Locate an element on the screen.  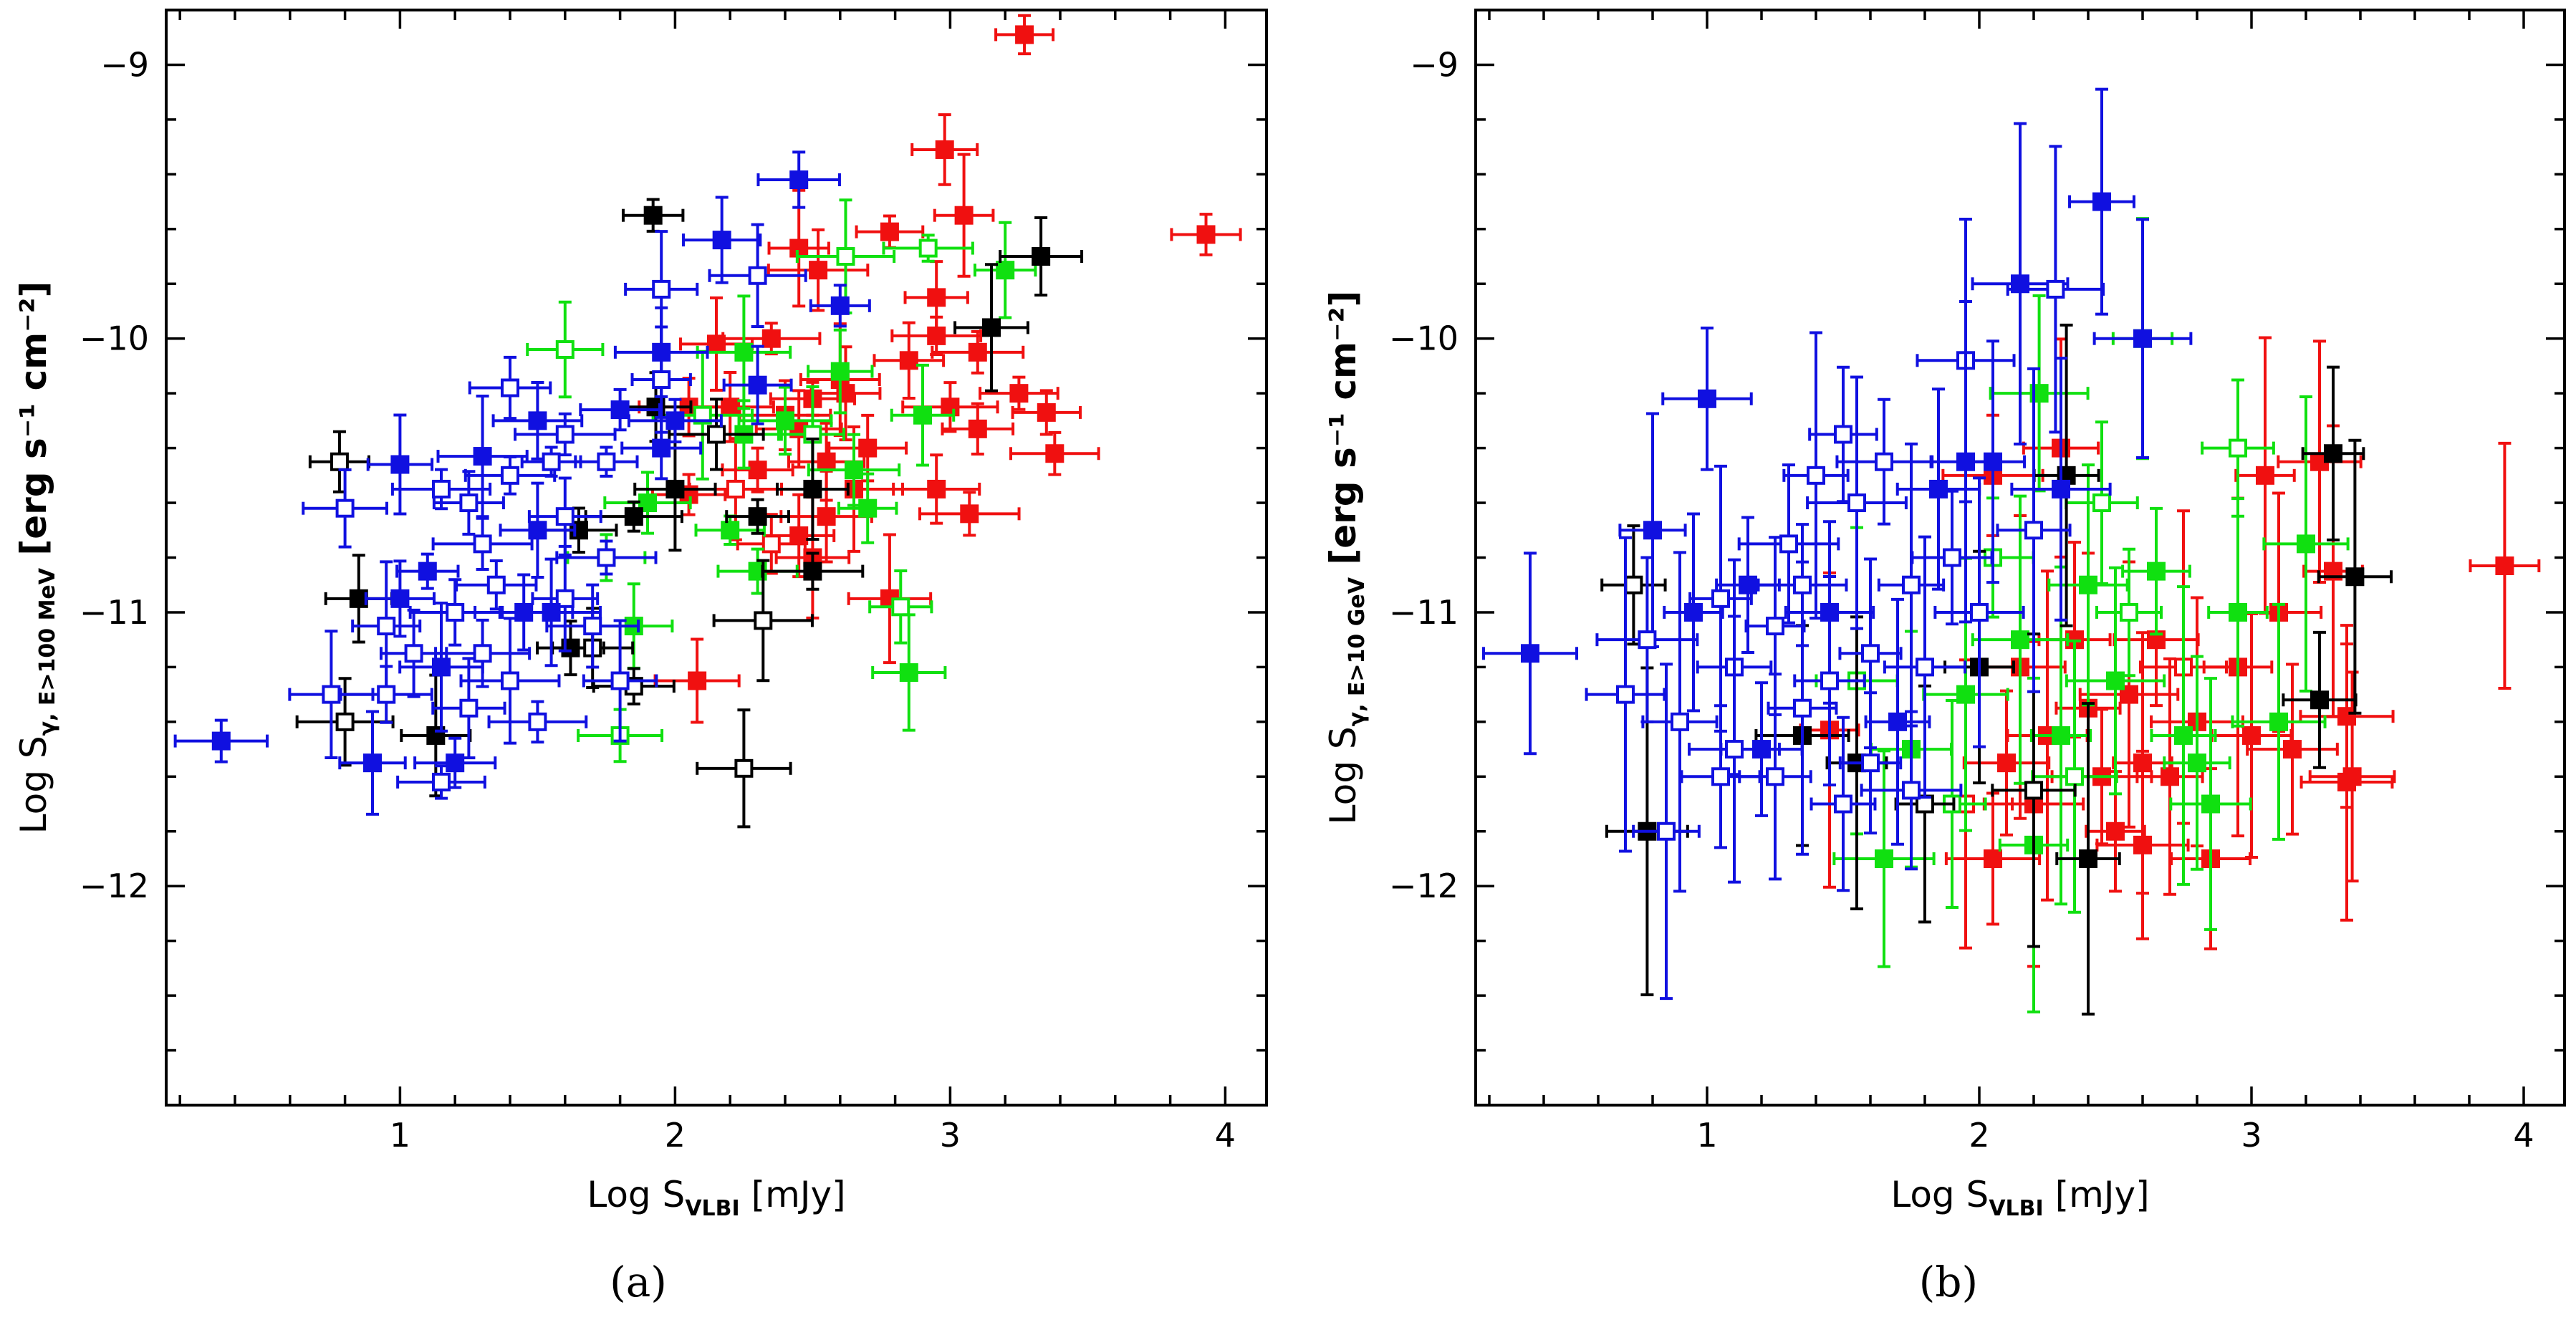
y-tick-label: −11 is located at coordinates (115, 612).